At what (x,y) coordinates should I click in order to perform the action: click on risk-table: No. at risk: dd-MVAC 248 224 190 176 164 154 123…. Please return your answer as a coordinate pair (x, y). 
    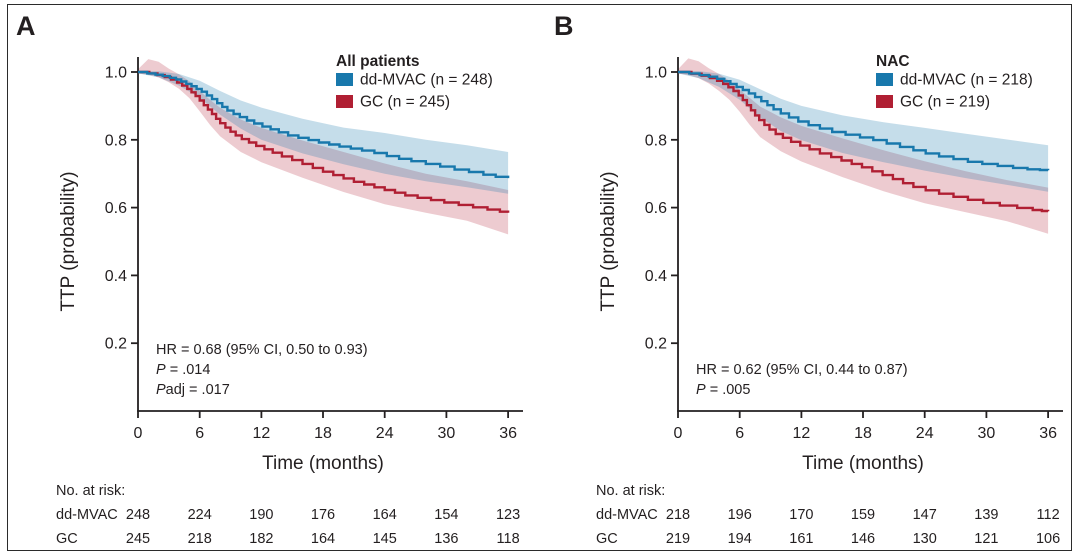
    Looking at the image, I should click on (288, 515).